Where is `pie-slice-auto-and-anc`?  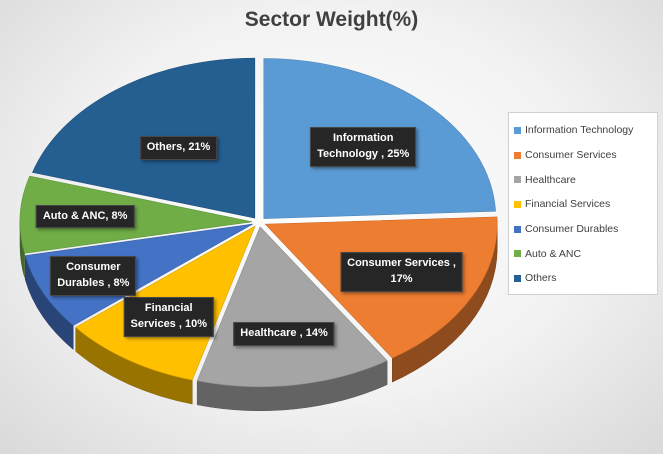
pie-slice-auto-and-anc is located at coordinates (136, 214).